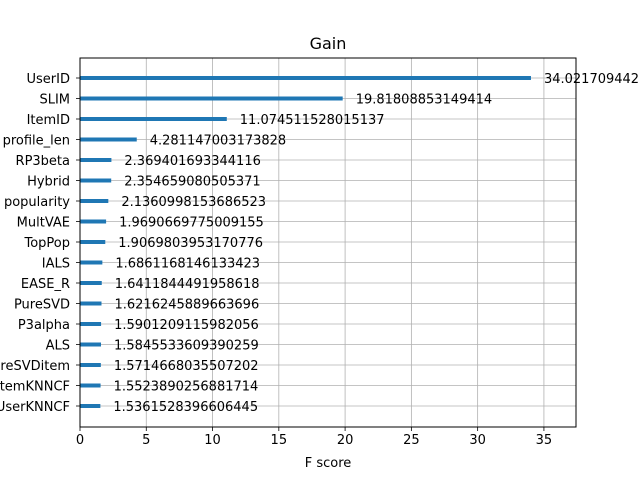 This screenshot has width=640, height=480. Describe the element at coordinates (35, 407) in the screenshot. I see `y-tick-label: UserKNNCF` at that location.